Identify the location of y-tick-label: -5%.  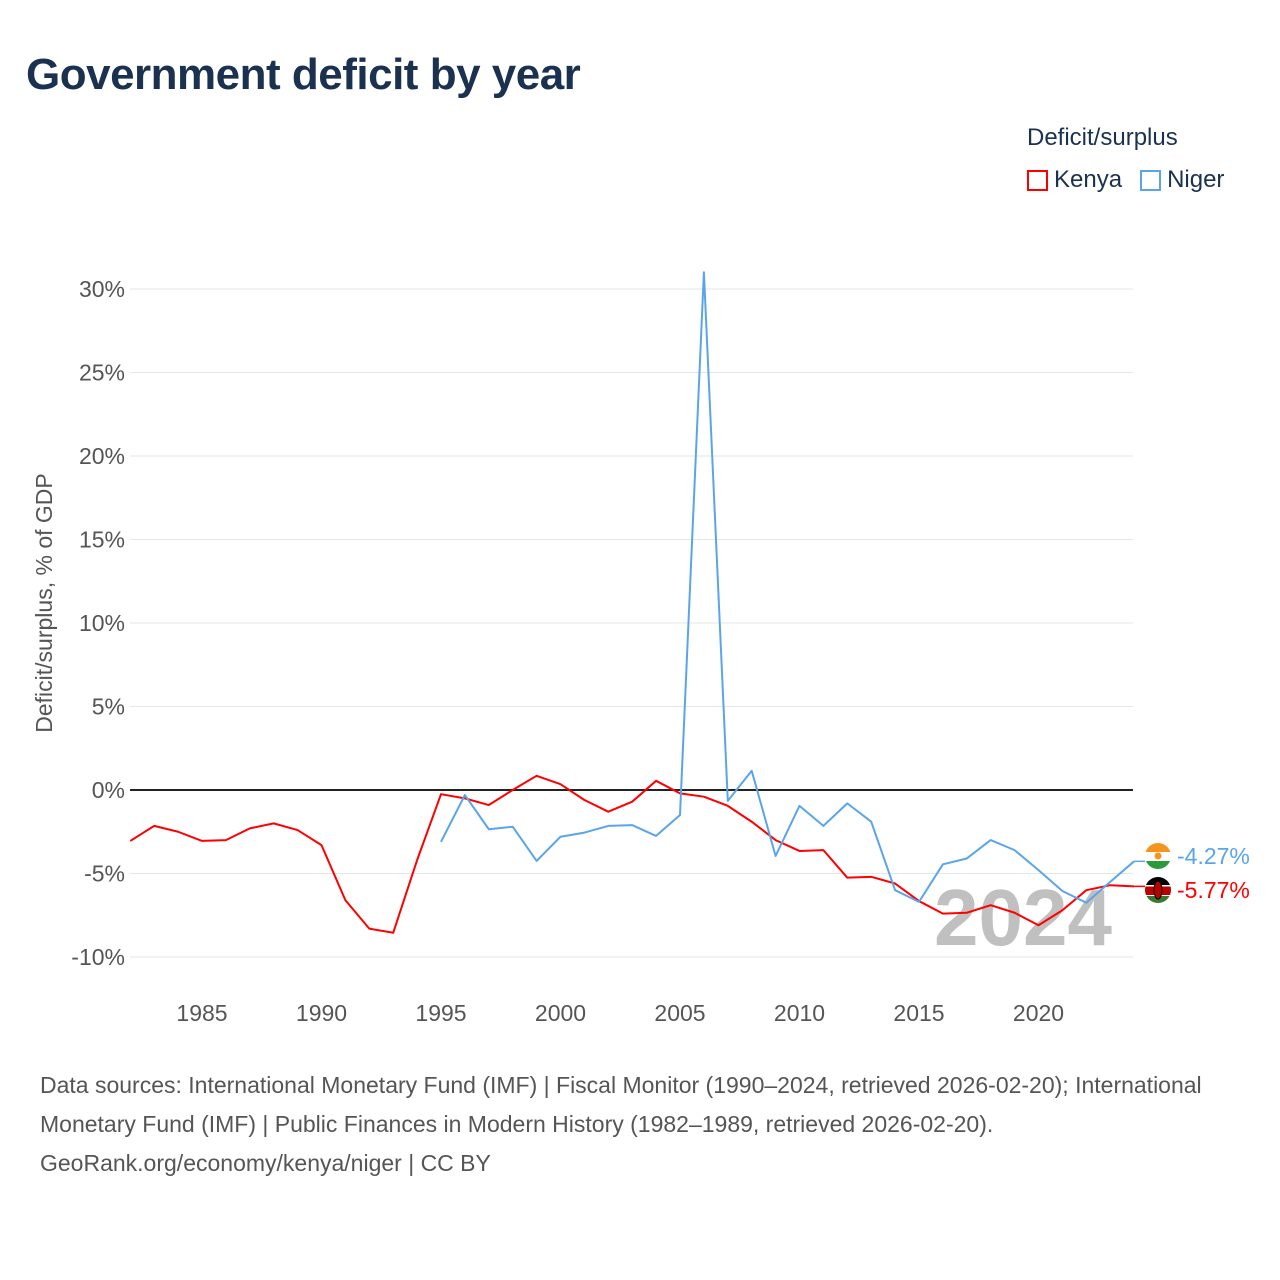
(104, 874).